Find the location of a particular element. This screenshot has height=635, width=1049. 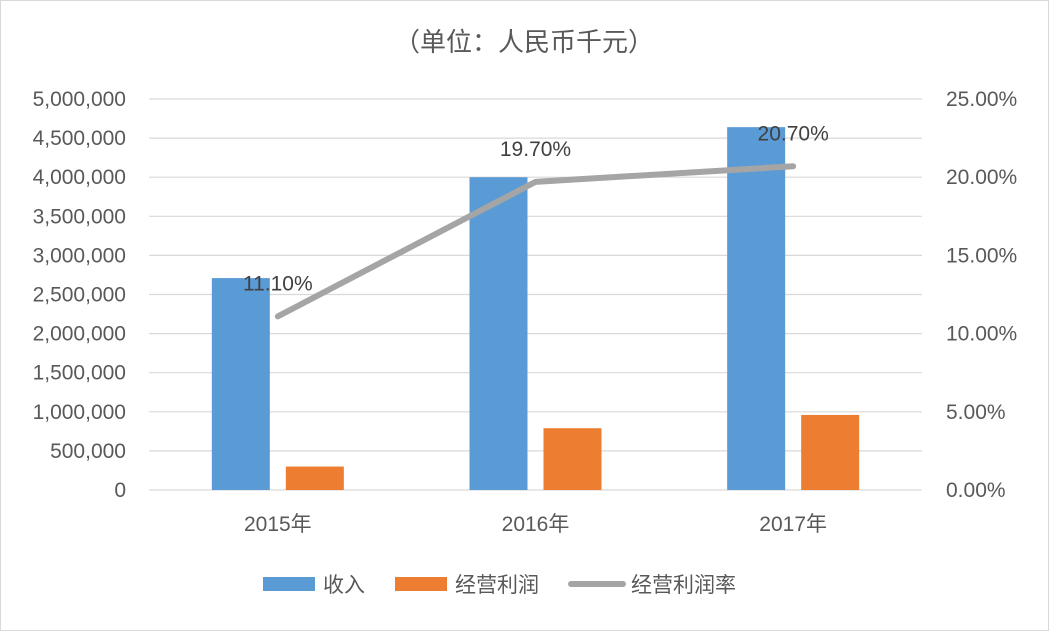

x-tick-label: 2017年 is located at coordinates (793, 524).